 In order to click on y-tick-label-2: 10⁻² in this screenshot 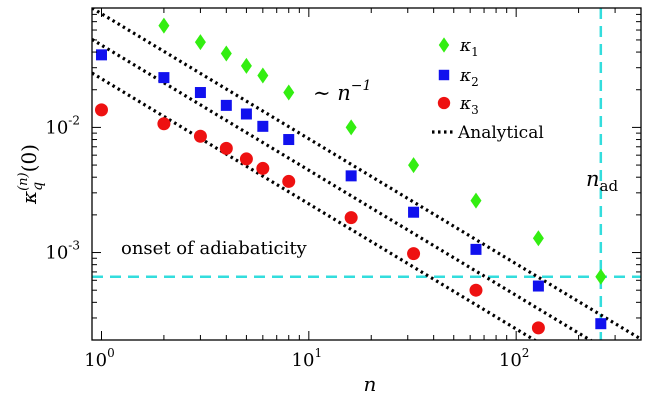, I will do `click(62, 125)`.